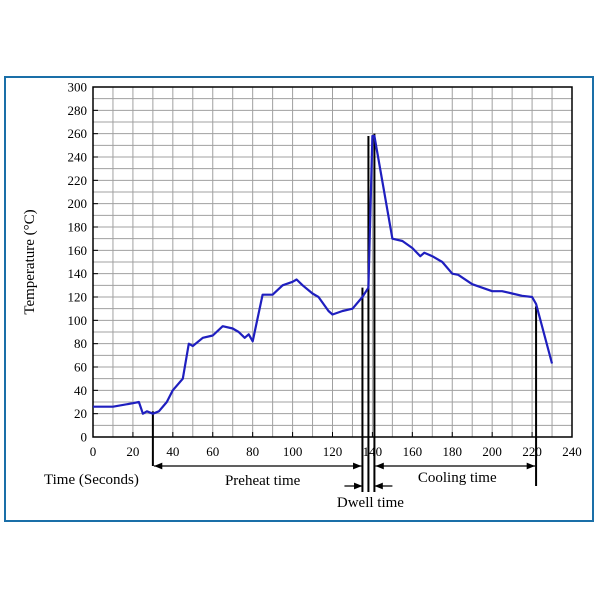 This screenshot has width=600, height=600. What do you see at coordinates (293, 451) in the screenshot?
I see `x-tick-label: 100` at bounding box center [293, 451].